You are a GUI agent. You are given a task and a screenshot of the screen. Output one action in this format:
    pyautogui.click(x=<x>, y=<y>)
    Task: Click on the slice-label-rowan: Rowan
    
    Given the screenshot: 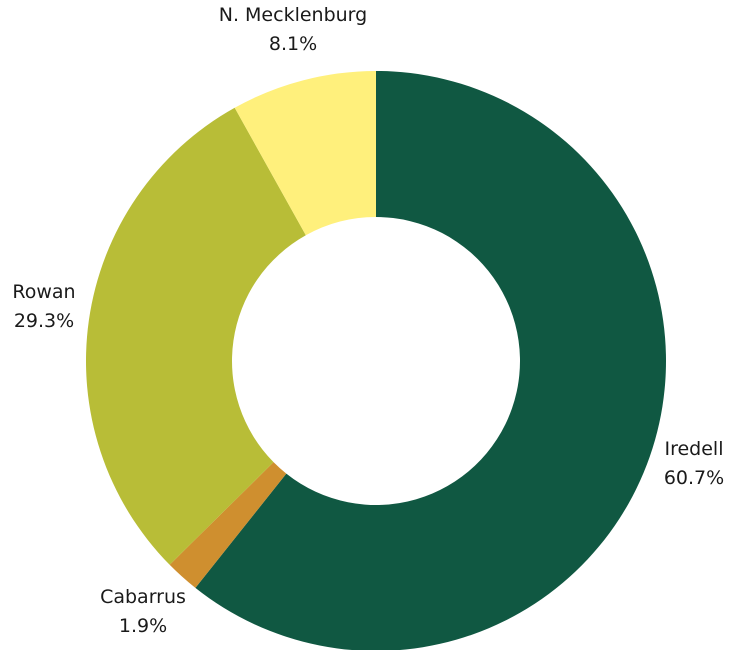 What is the action you would take?
    pyautogui.click(x=43, y=292)
    